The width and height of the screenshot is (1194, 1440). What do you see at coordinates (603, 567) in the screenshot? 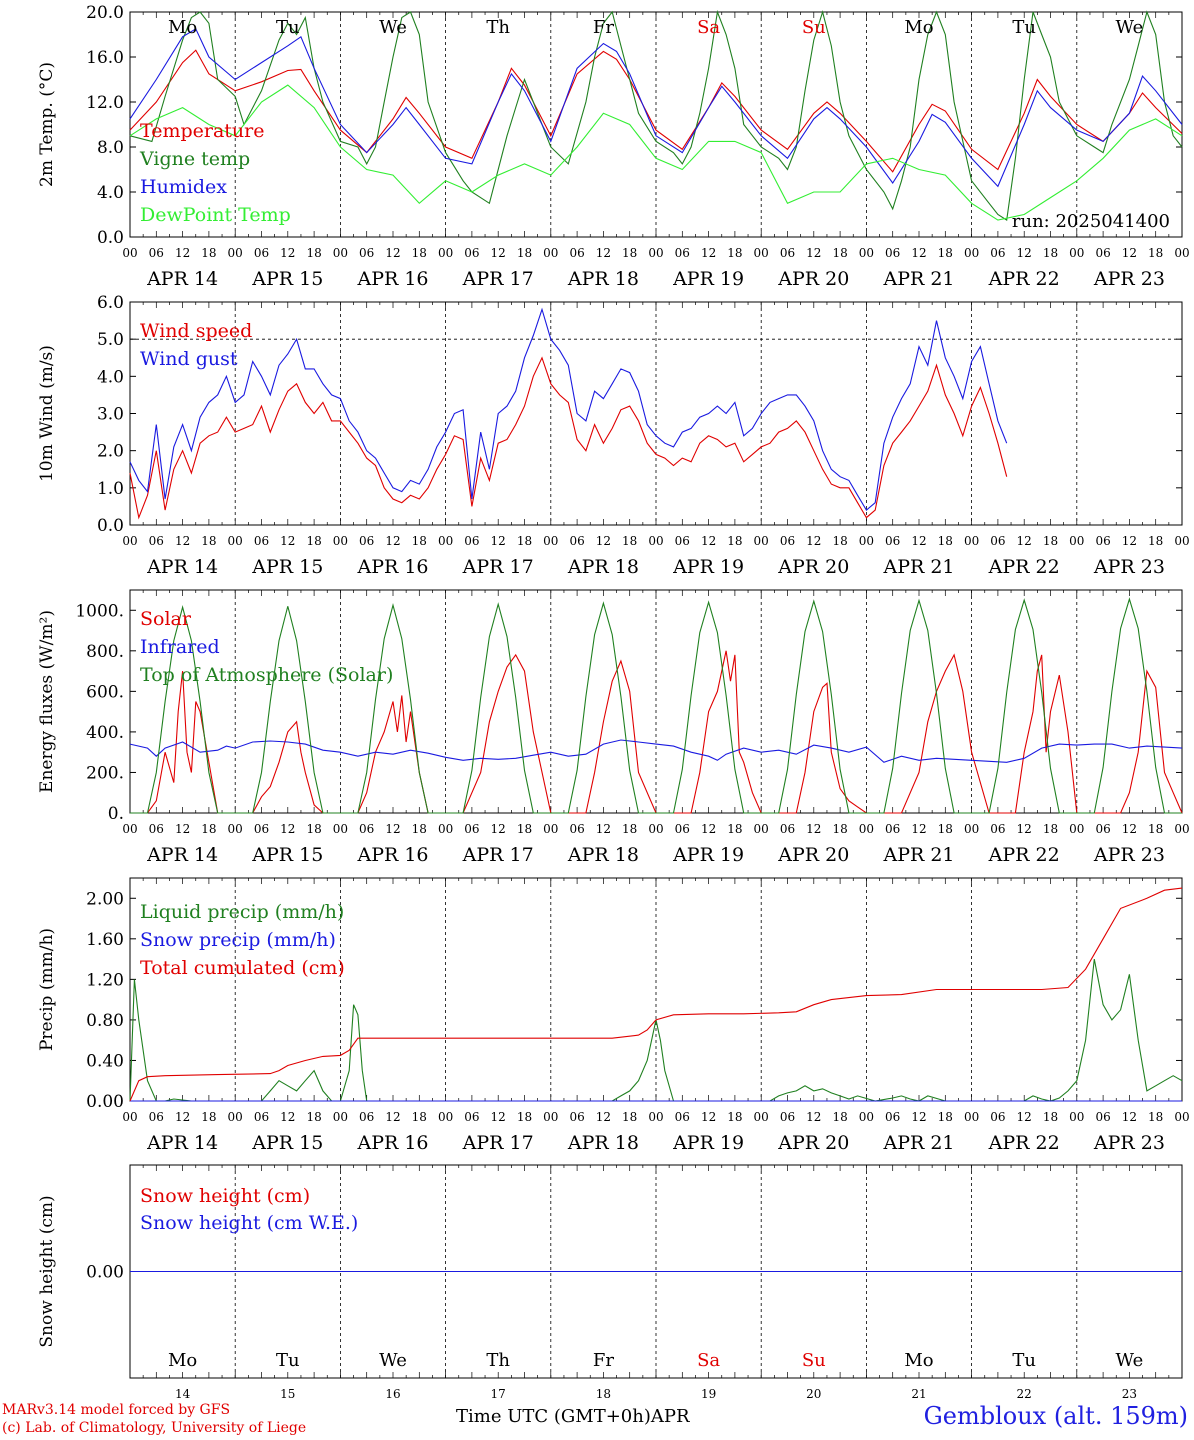
I see `x-day-label: APR 18` at bounding box center [603, 567].